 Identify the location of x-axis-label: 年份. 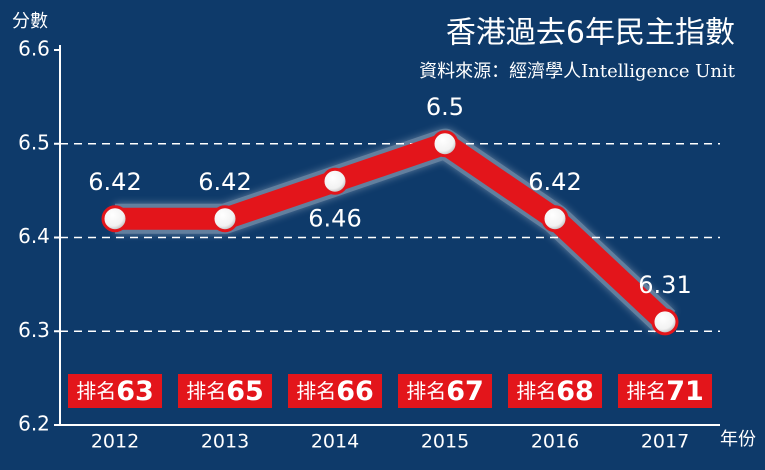
(738, 439).